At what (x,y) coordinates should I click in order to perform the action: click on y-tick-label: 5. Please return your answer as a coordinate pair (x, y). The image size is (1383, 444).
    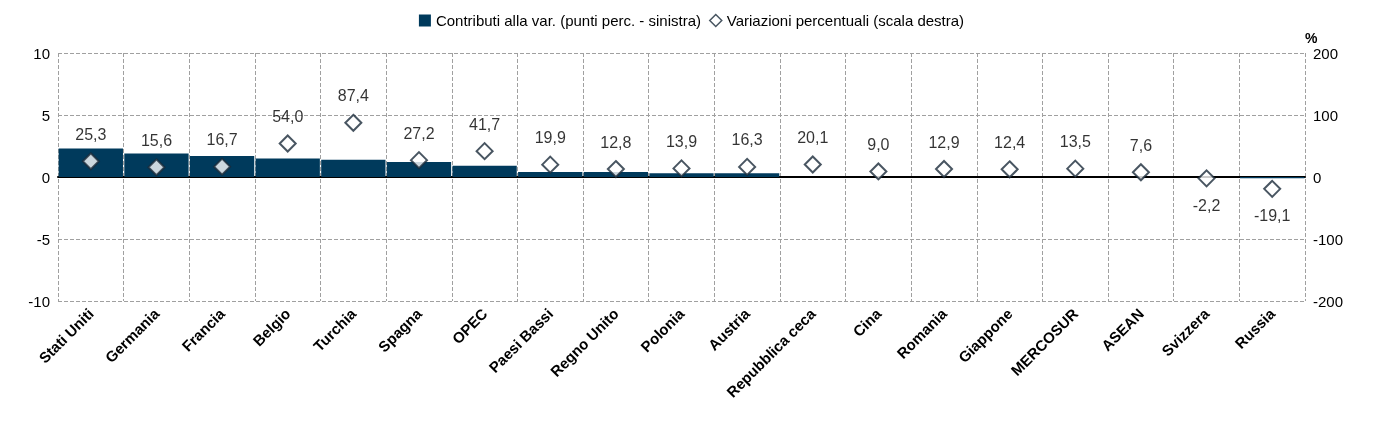
    Looking at the image, I should click on (45, 115).